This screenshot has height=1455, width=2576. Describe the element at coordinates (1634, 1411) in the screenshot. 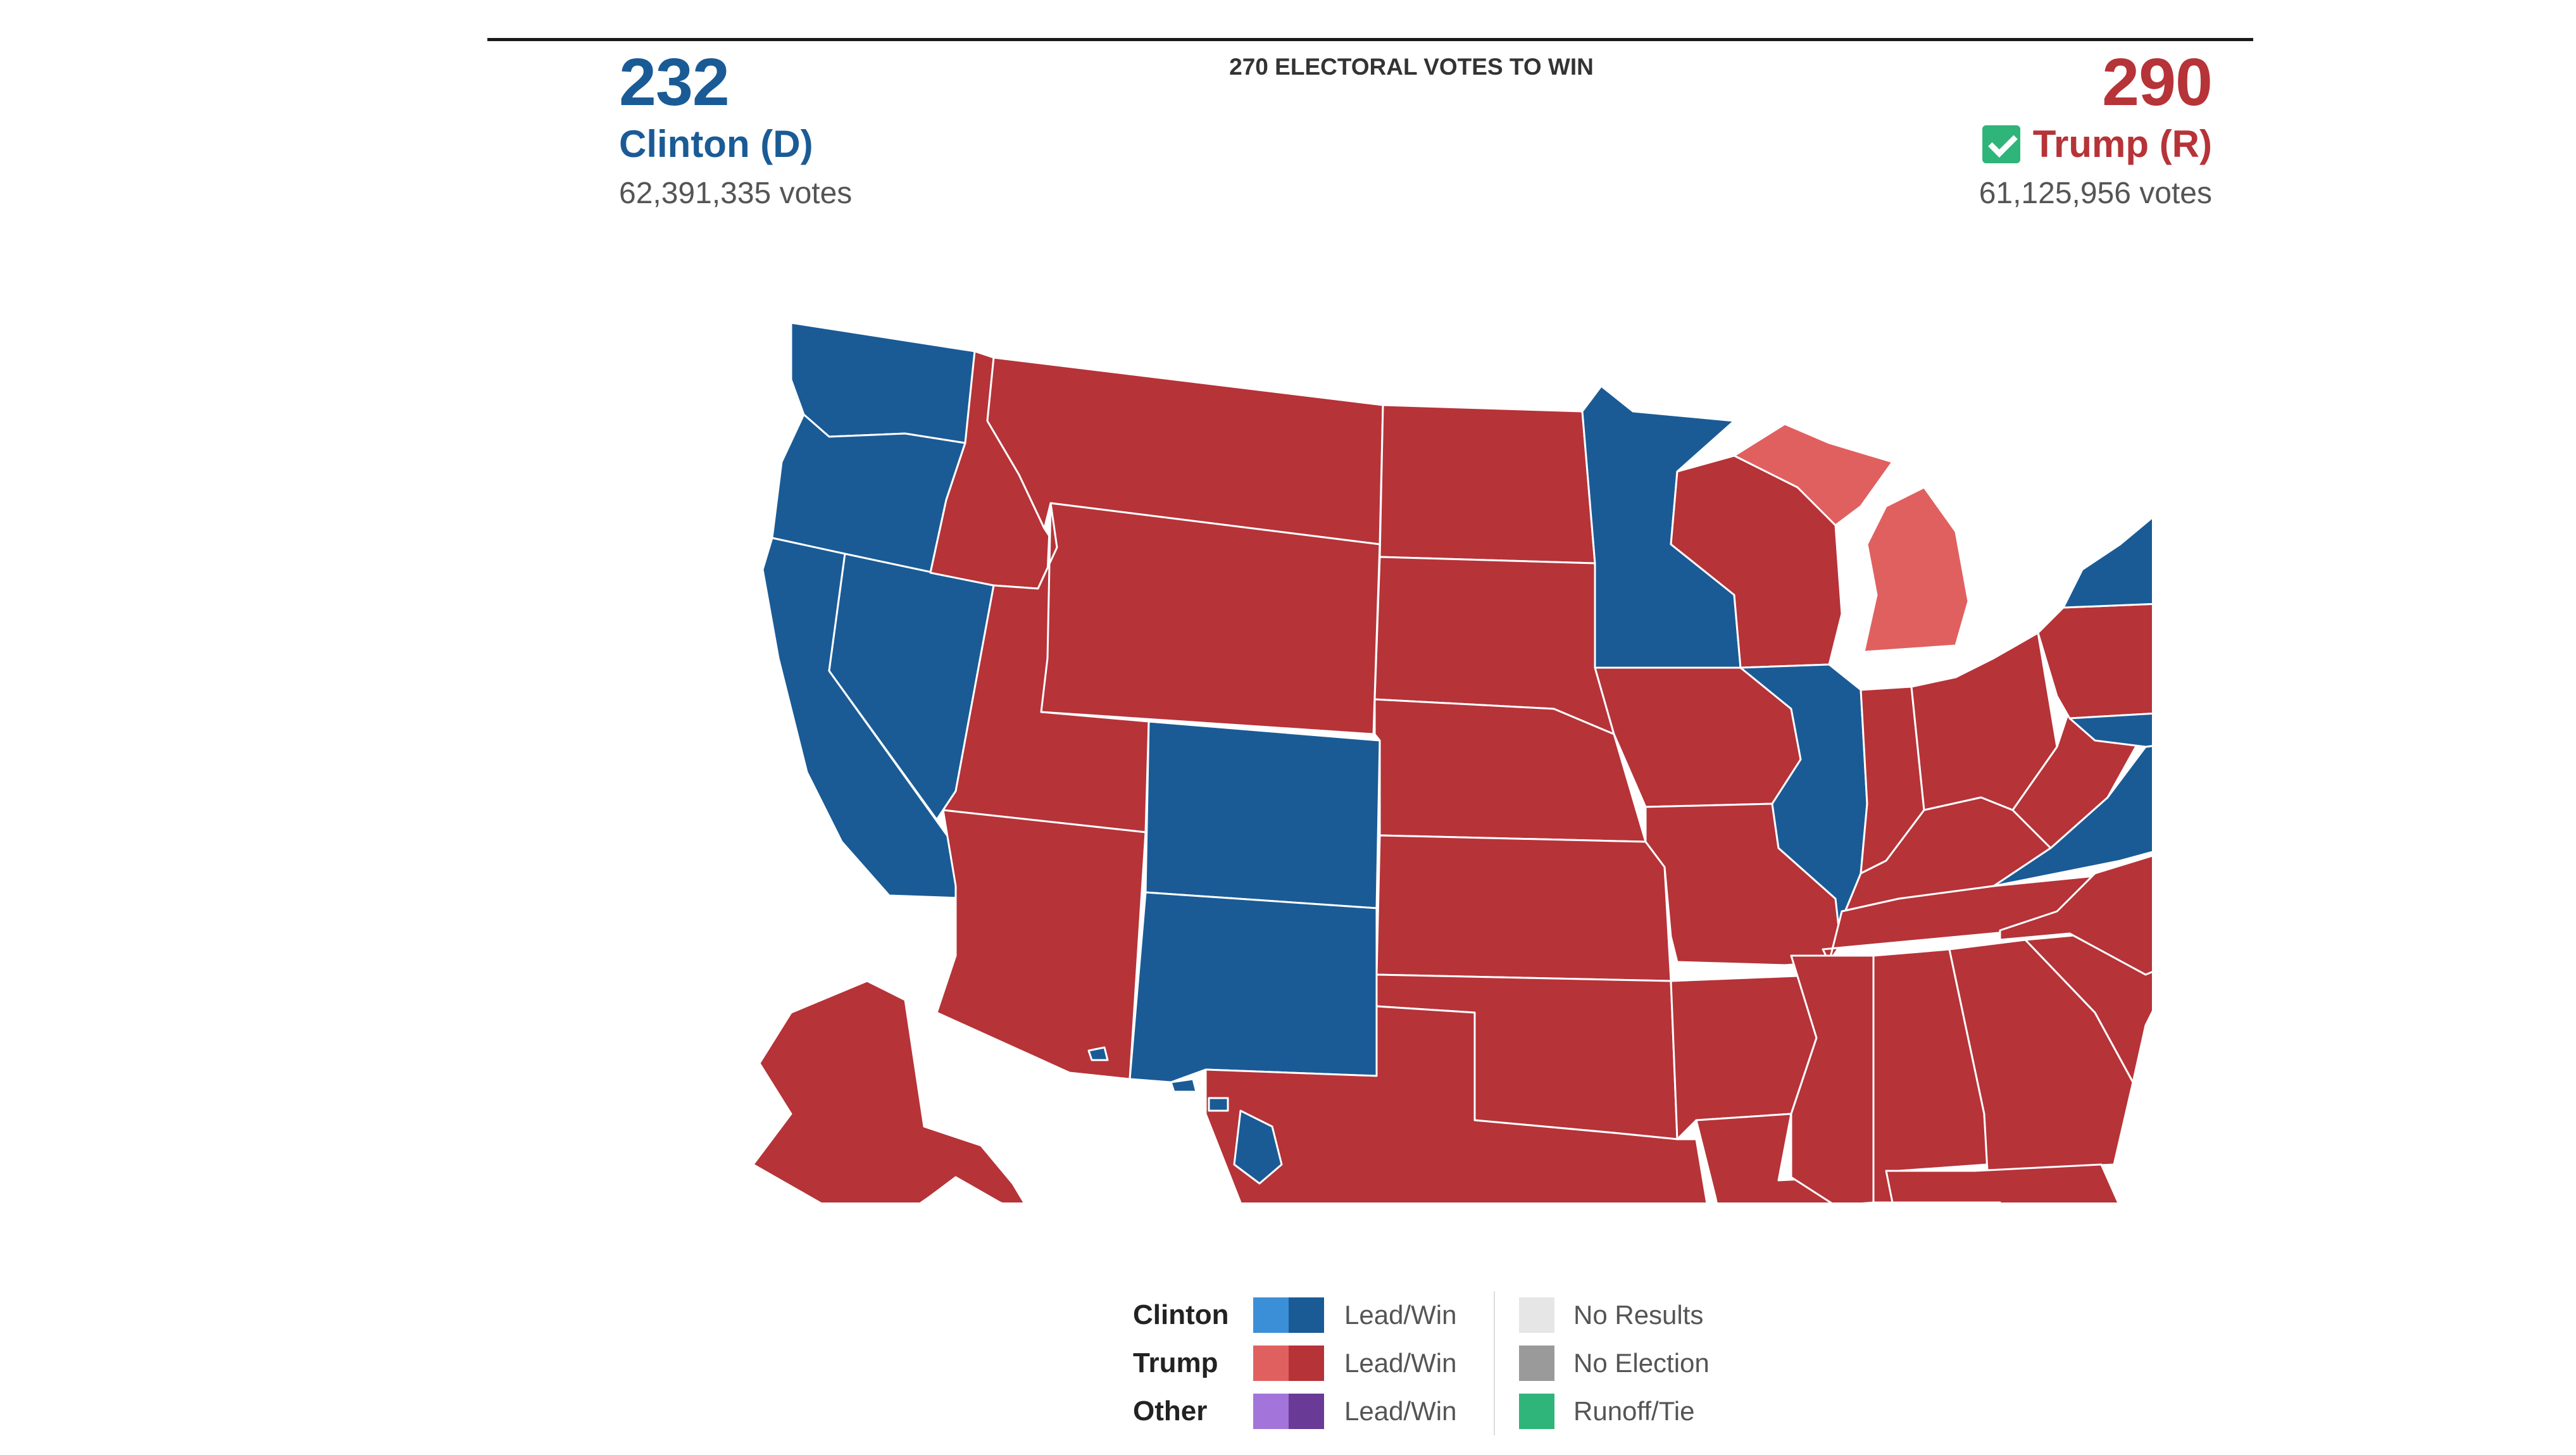

I see `legend-status-label: Runoff/Tie` at that location.